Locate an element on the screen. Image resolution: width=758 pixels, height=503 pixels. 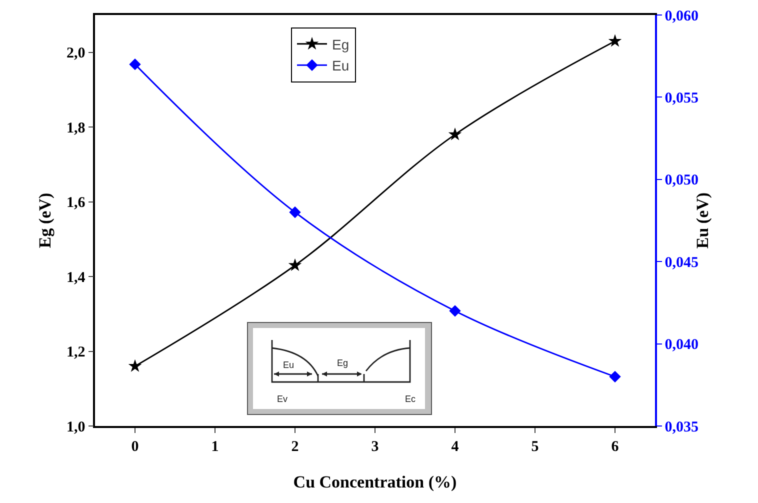
x-tick-label: 6 is located at coordinates (615, 446).